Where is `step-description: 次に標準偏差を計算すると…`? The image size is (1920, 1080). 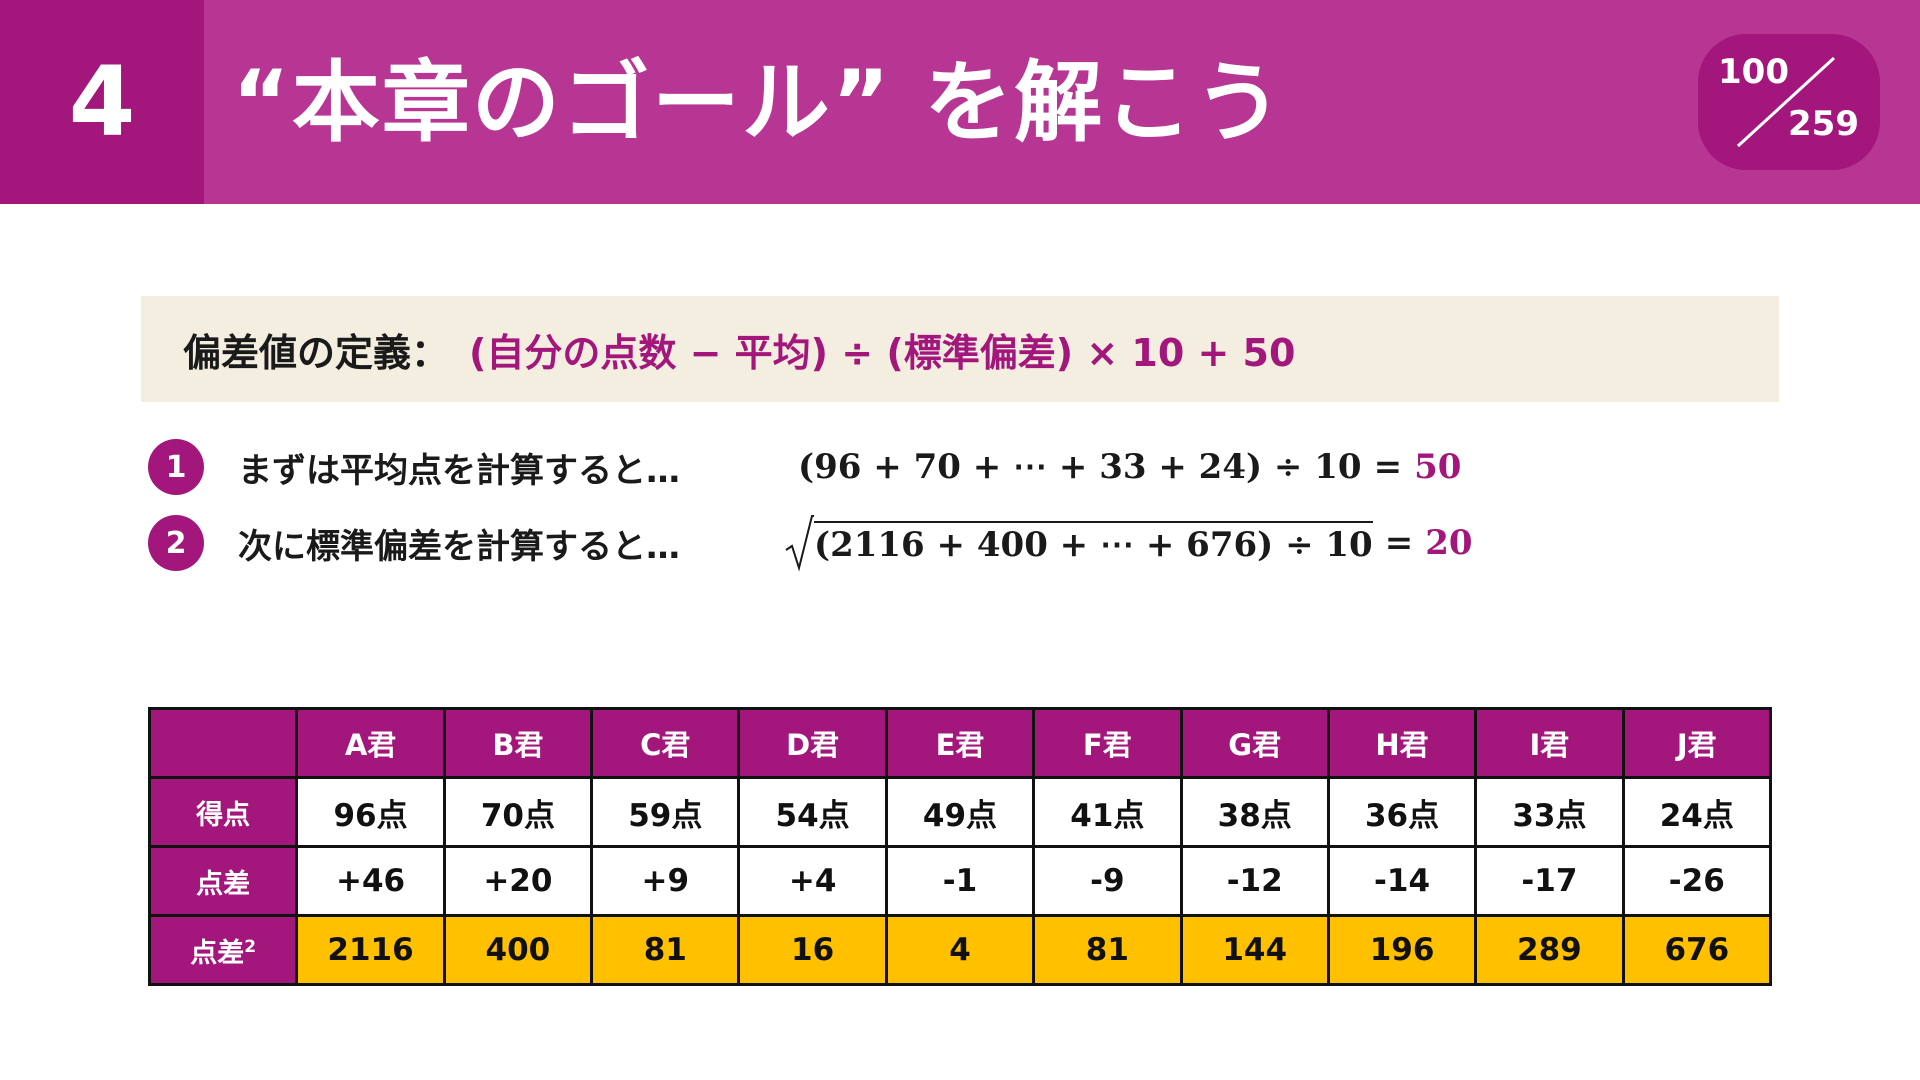 step-description: 次に標準偏差を計算すると… is located at coordinates (459, 546).